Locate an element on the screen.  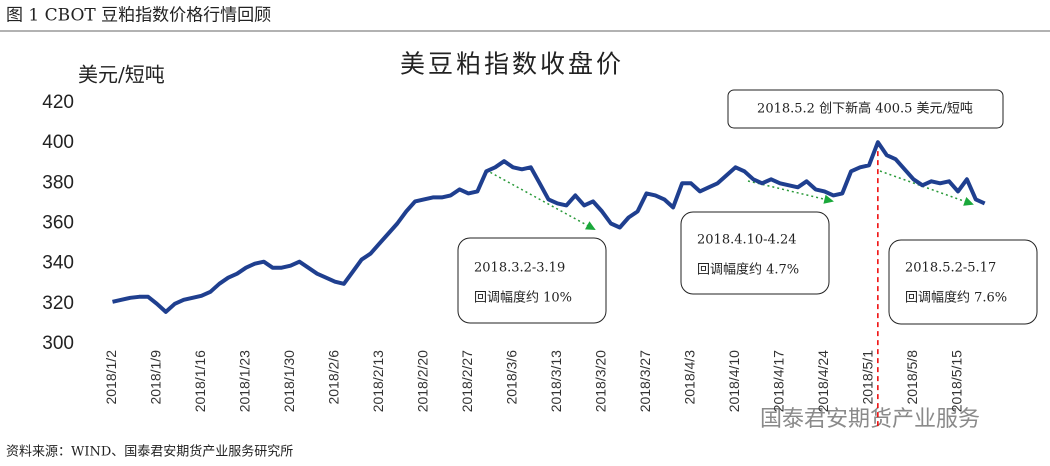
x-tick-label: 2018/4/10 is located at coordinates (734, 381).